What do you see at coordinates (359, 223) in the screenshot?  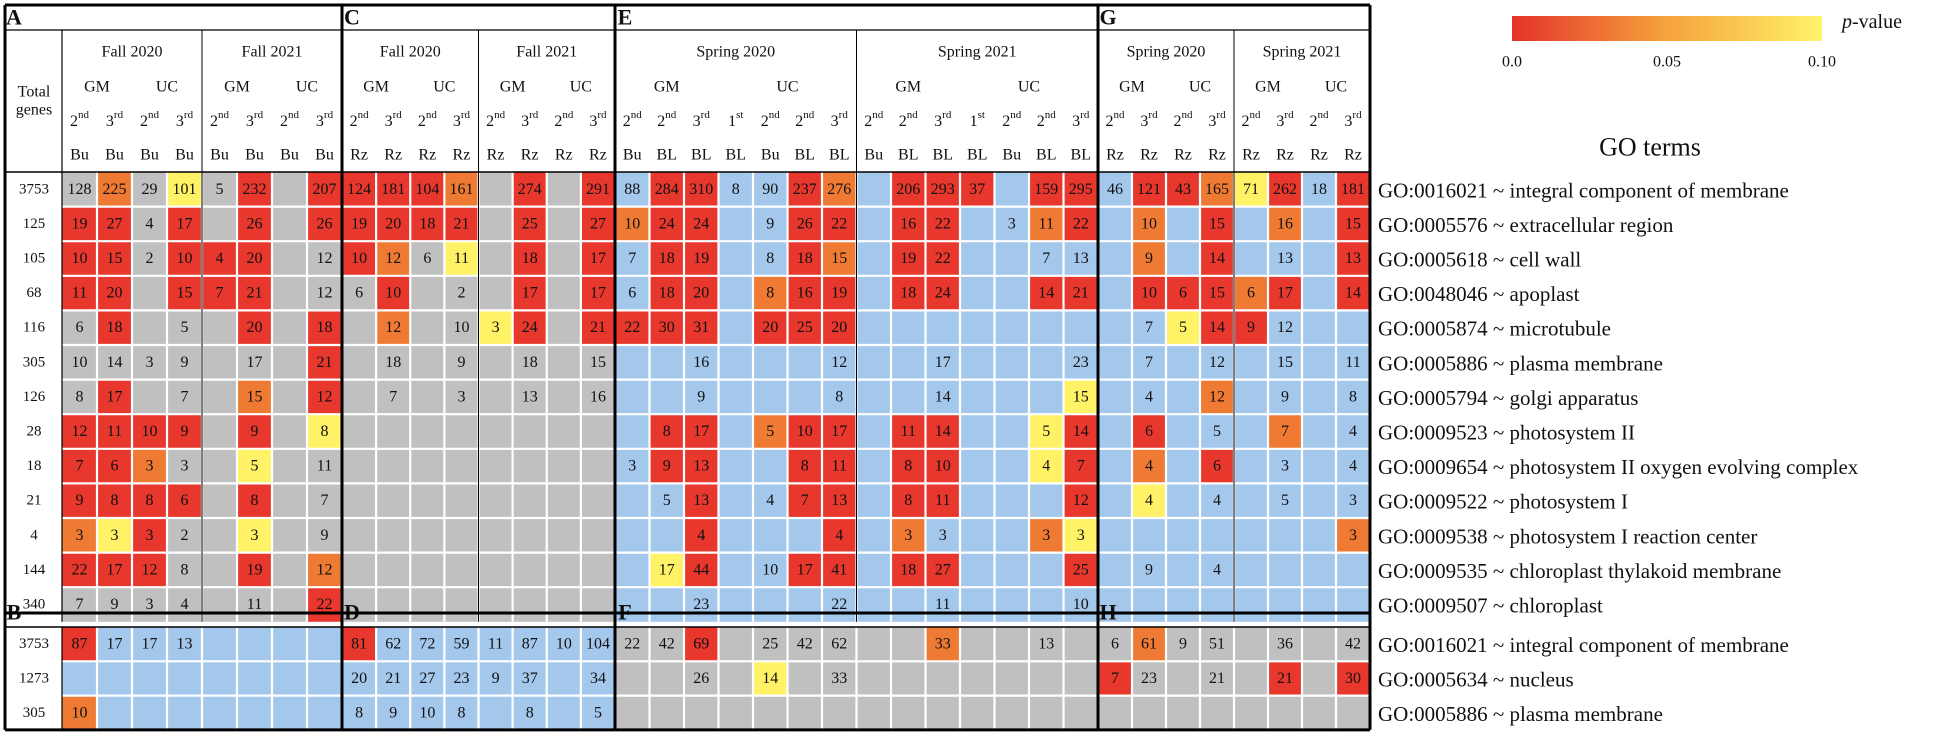 I see `cell-value: 19` at bounding box center [359, 223].